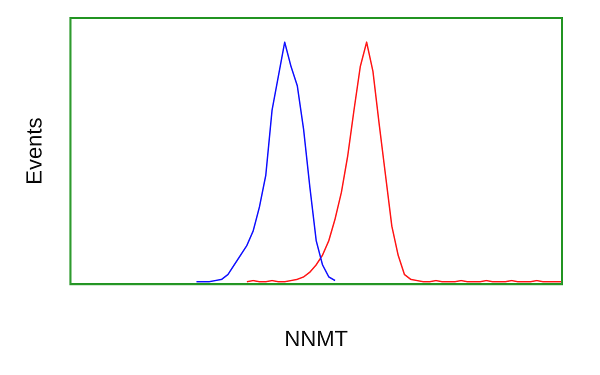 This screenshot has height=375, width=600. Describe the element at coordinates (316, 338) in the screenshot. I see `x-axis-title: NNMT` at that location.